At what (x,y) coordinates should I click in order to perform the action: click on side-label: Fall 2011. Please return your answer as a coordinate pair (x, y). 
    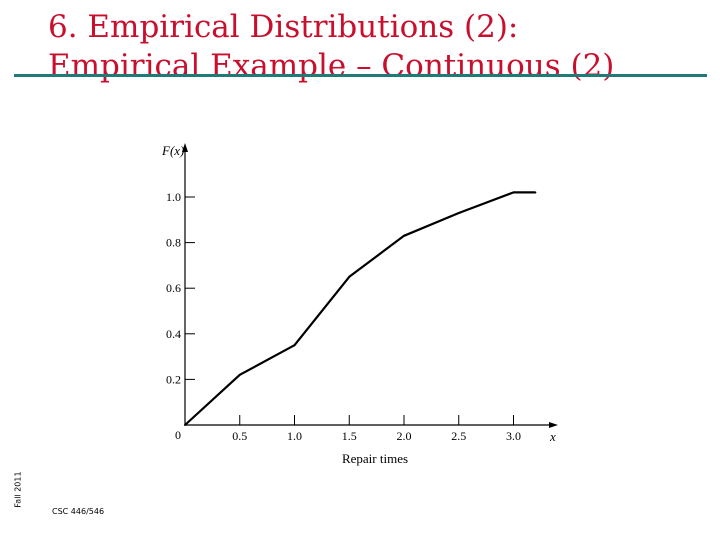
    Looking at the image, I should click on (18, 489).